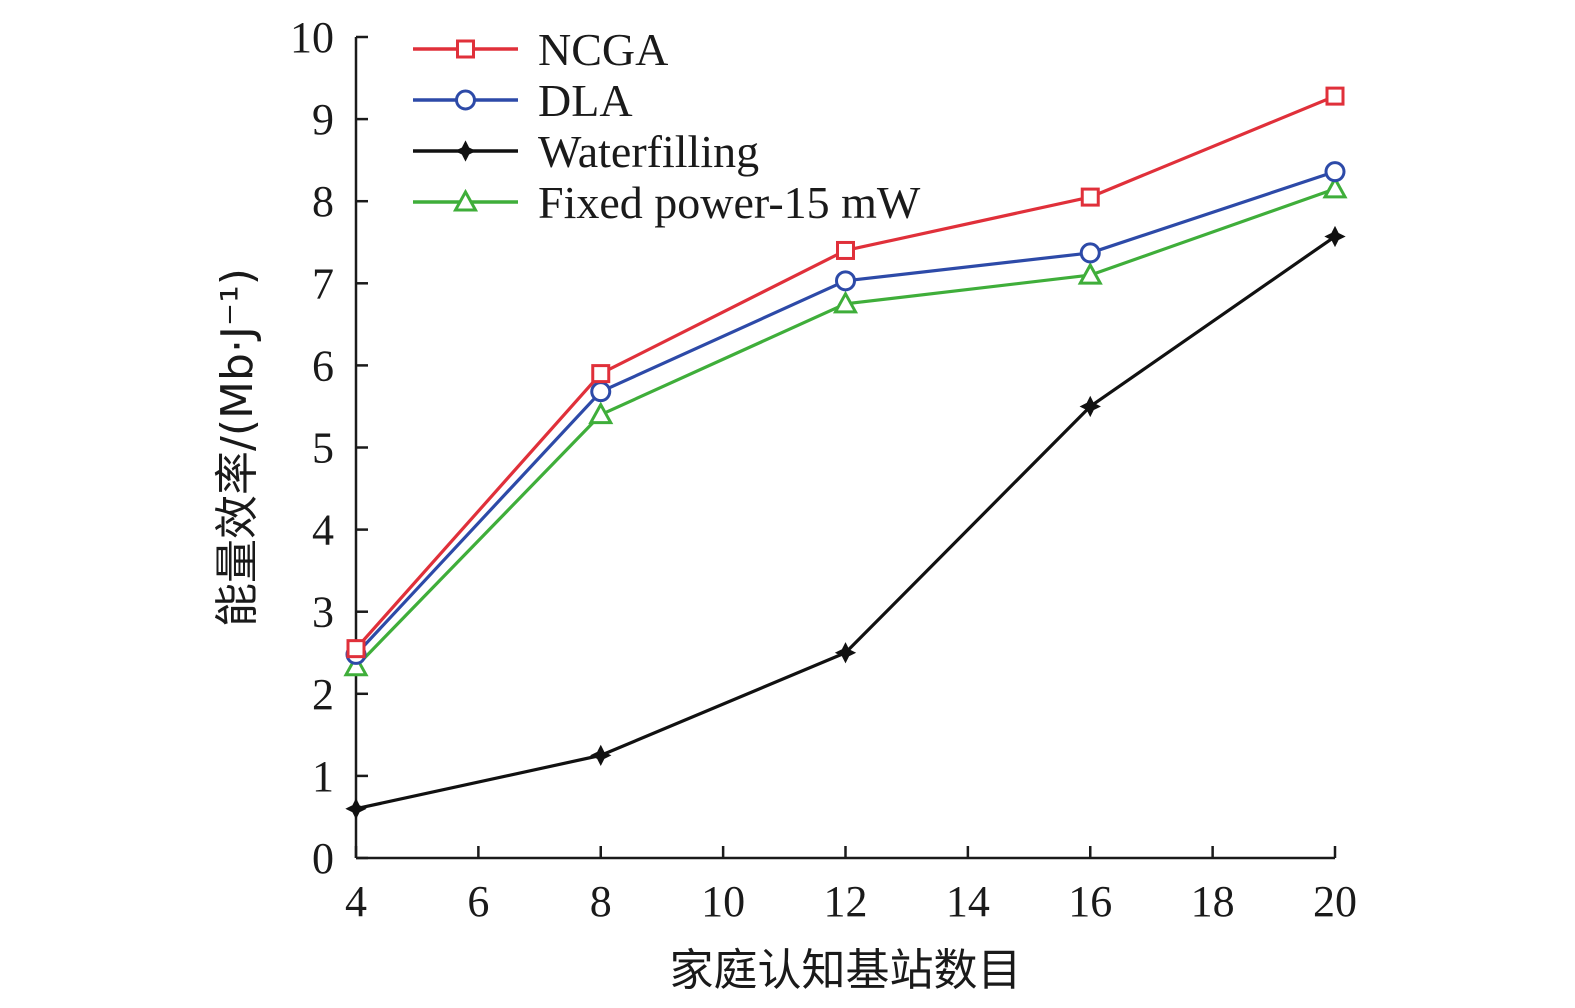 The width and height of the screenshot is (1575, 1008). Describe the element at coordinates (603, 49) in the screenshot. I see `legend-label: NCGA` at that location.